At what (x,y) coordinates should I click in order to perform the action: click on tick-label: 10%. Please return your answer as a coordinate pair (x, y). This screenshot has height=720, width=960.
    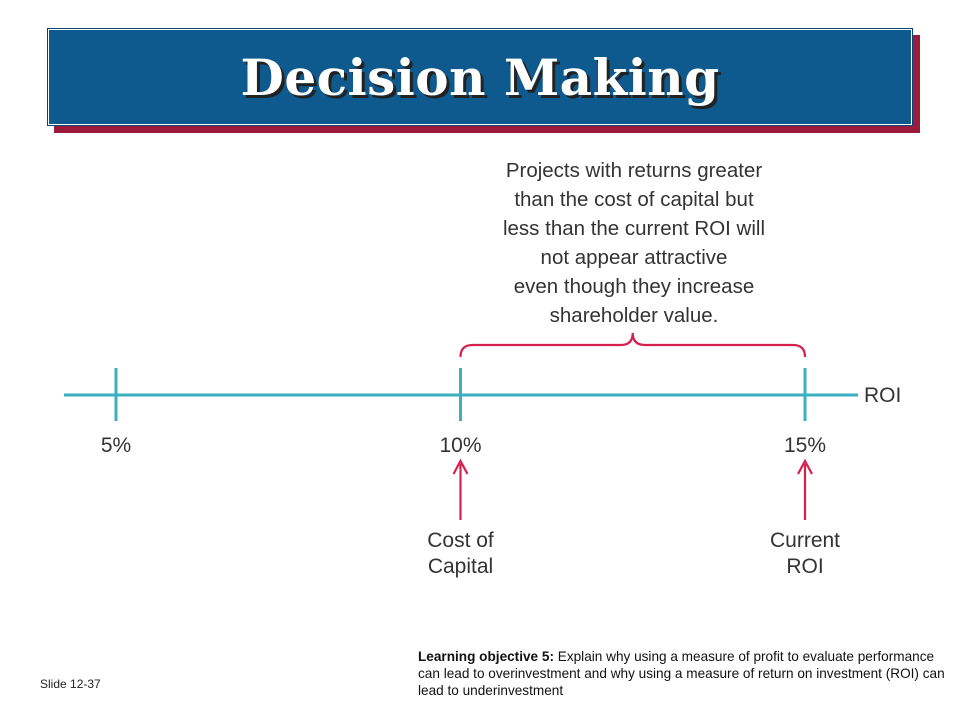
    Looking at the image, I should click on (460, 445).